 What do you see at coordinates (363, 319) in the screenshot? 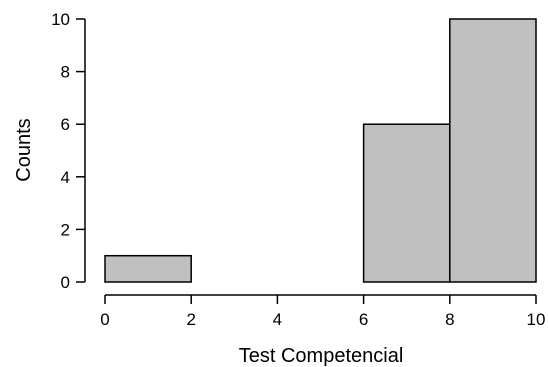
I see `x-tick-label-6: 6` at bounding box center [363, 319].